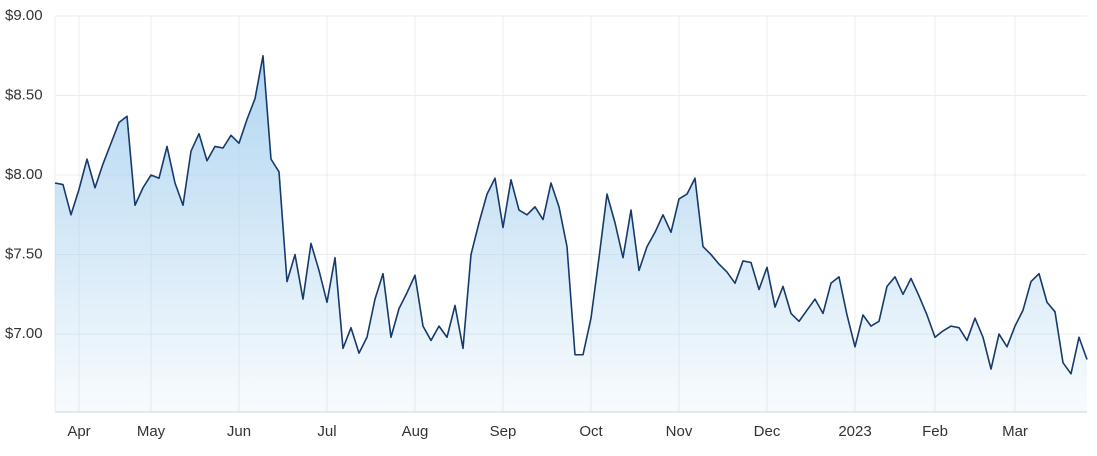  What do you see at coordinates (24, 174) in the screenshot?
I see `y-tick-label: $8.00` at bounding box center [24, 174].